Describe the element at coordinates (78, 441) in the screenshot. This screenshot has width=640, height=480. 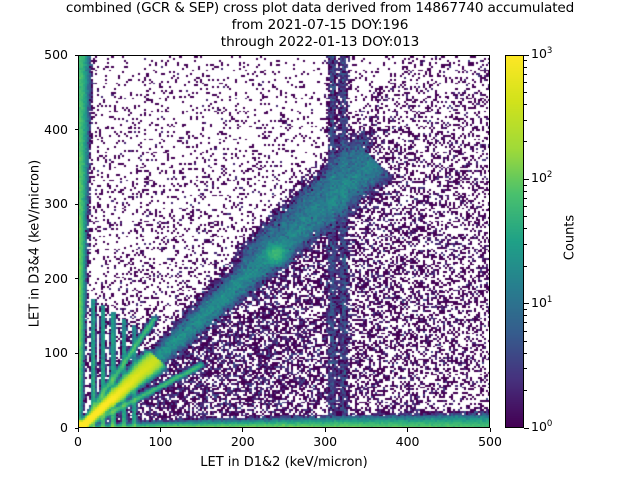
I see `x-axis-tick-label: 0` at that location.